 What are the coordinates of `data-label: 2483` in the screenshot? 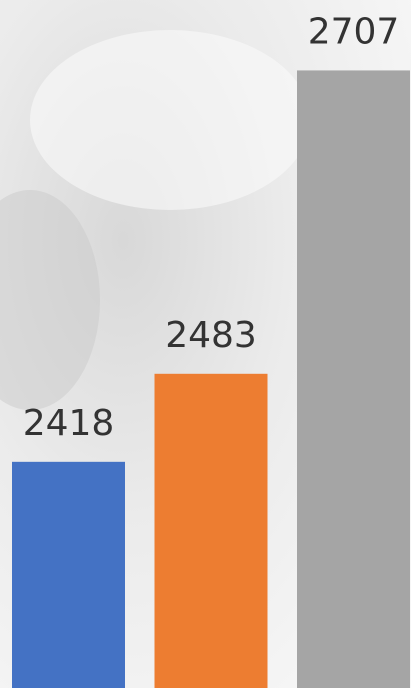 It's located at (211, 335).